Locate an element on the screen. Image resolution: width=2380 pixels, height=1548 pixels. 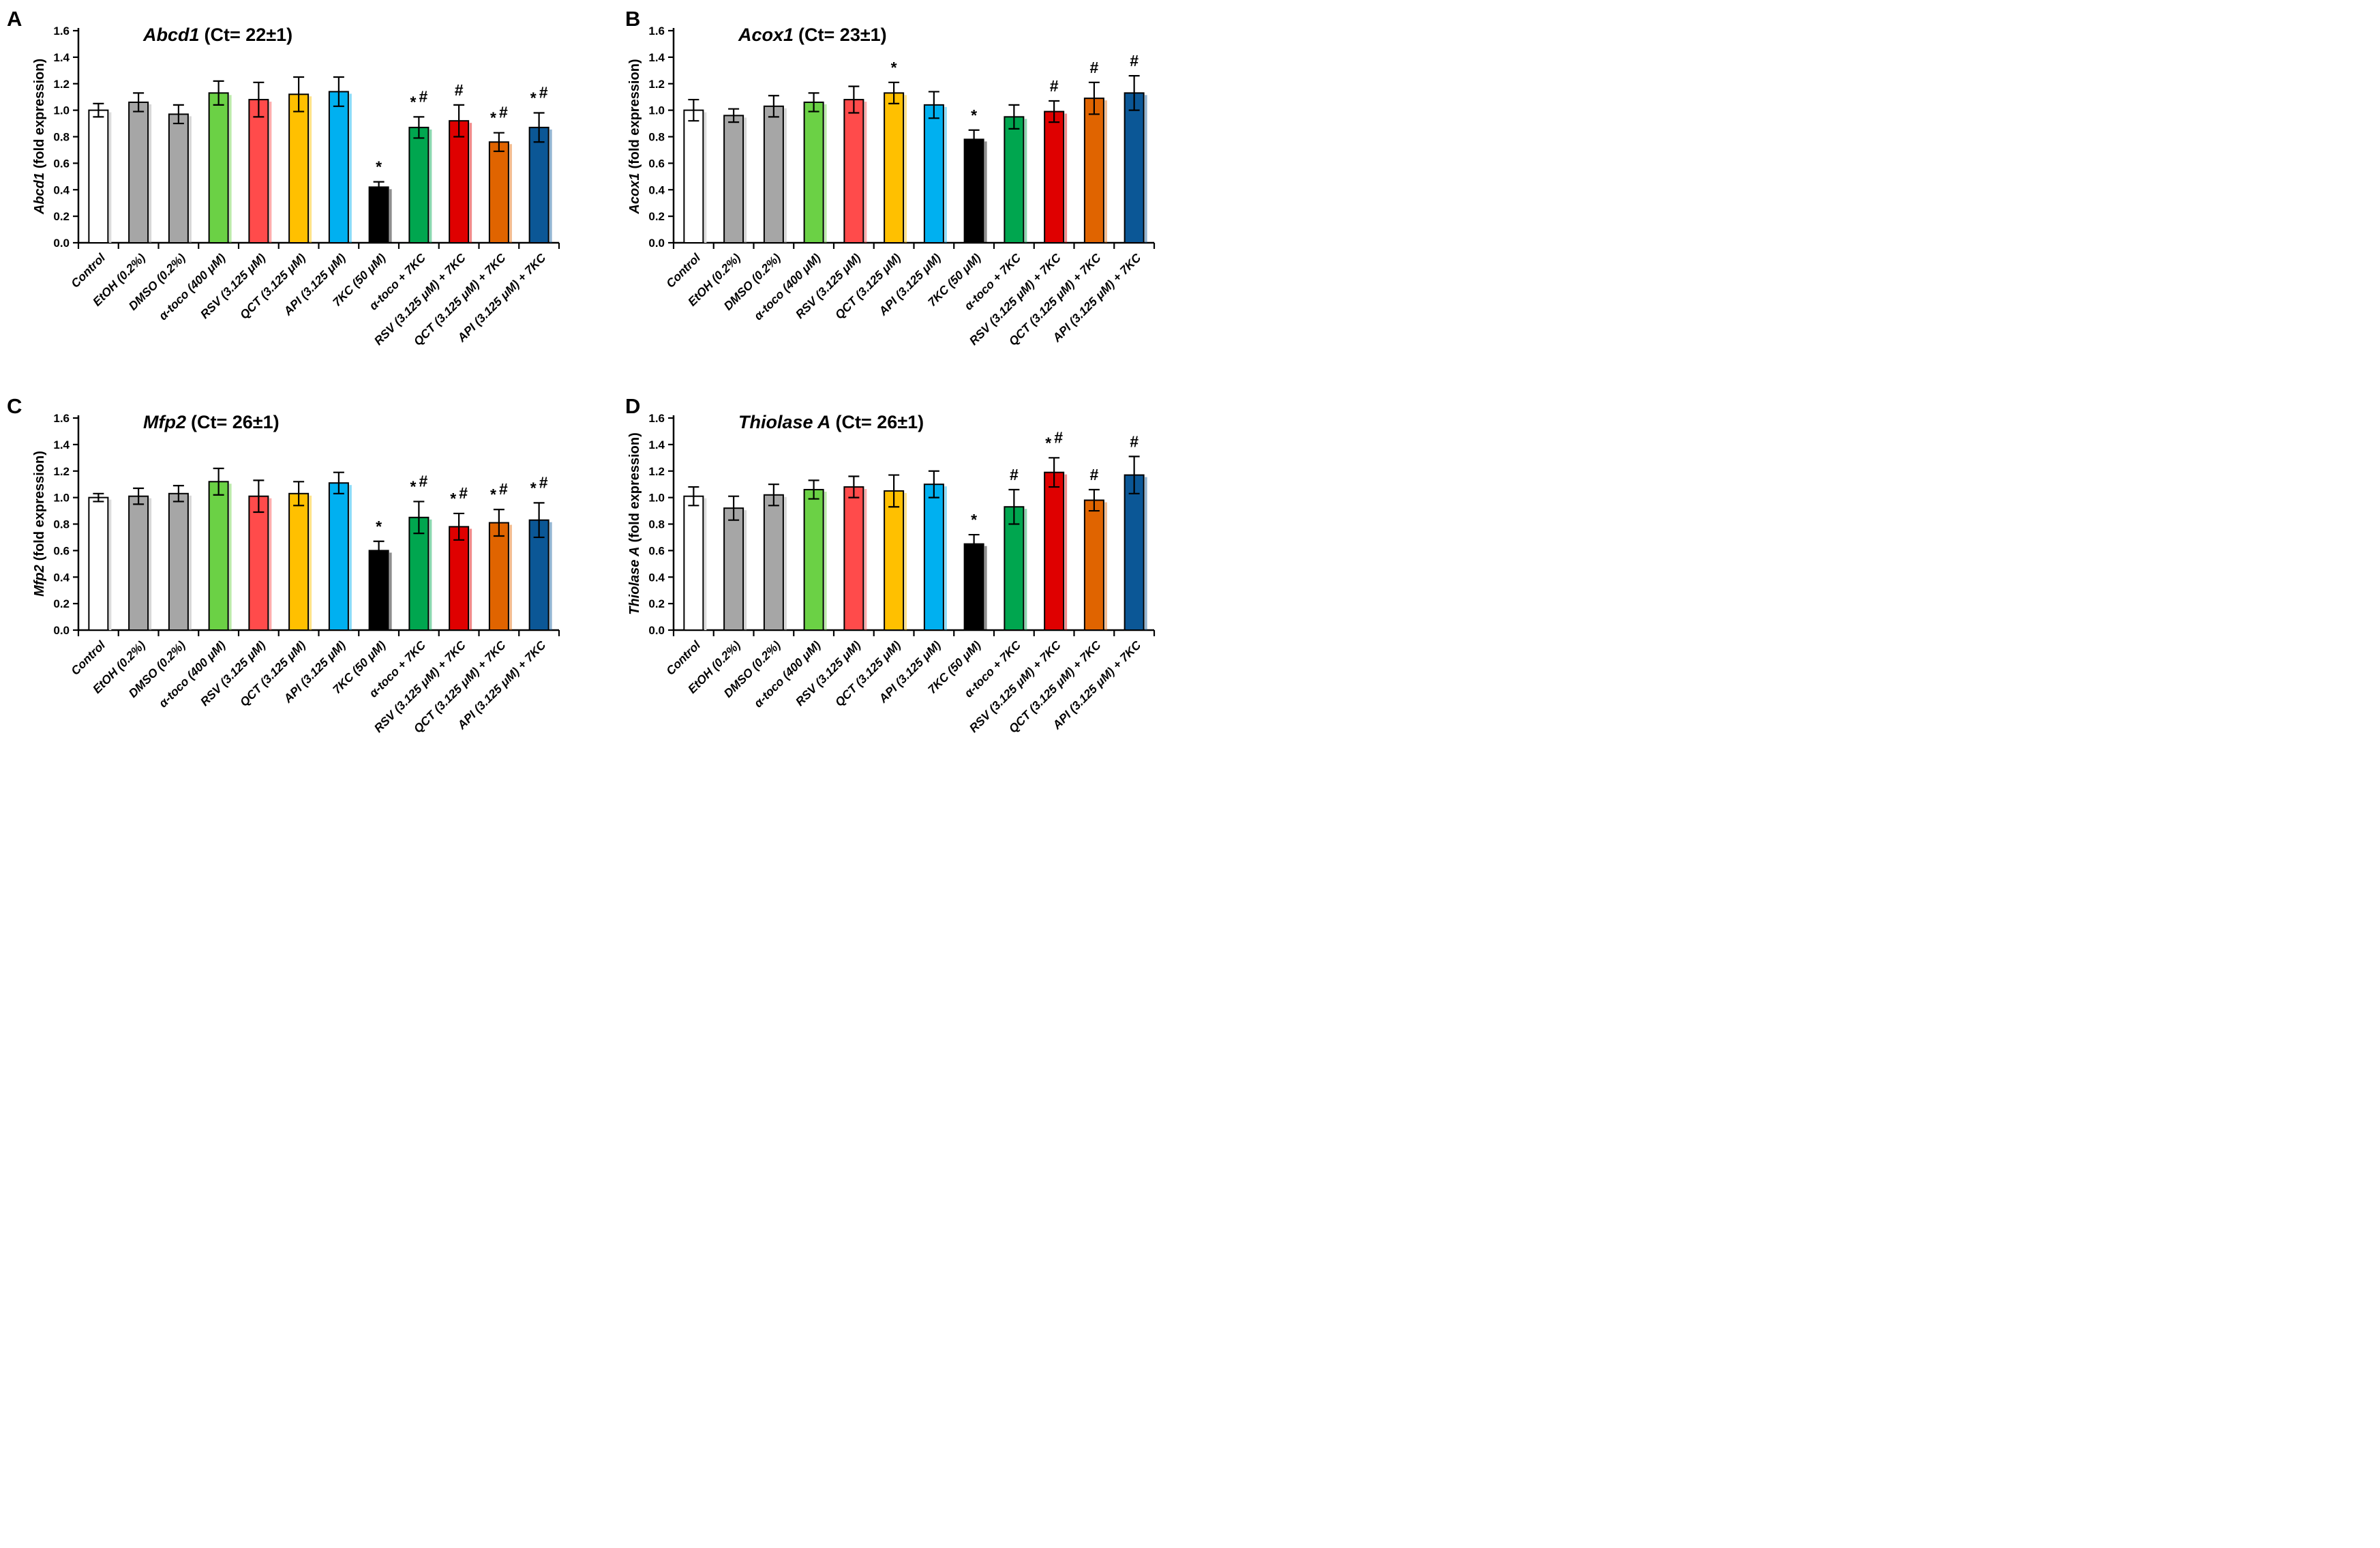
panel-letter-c: C is located at coordinates (14, 406).